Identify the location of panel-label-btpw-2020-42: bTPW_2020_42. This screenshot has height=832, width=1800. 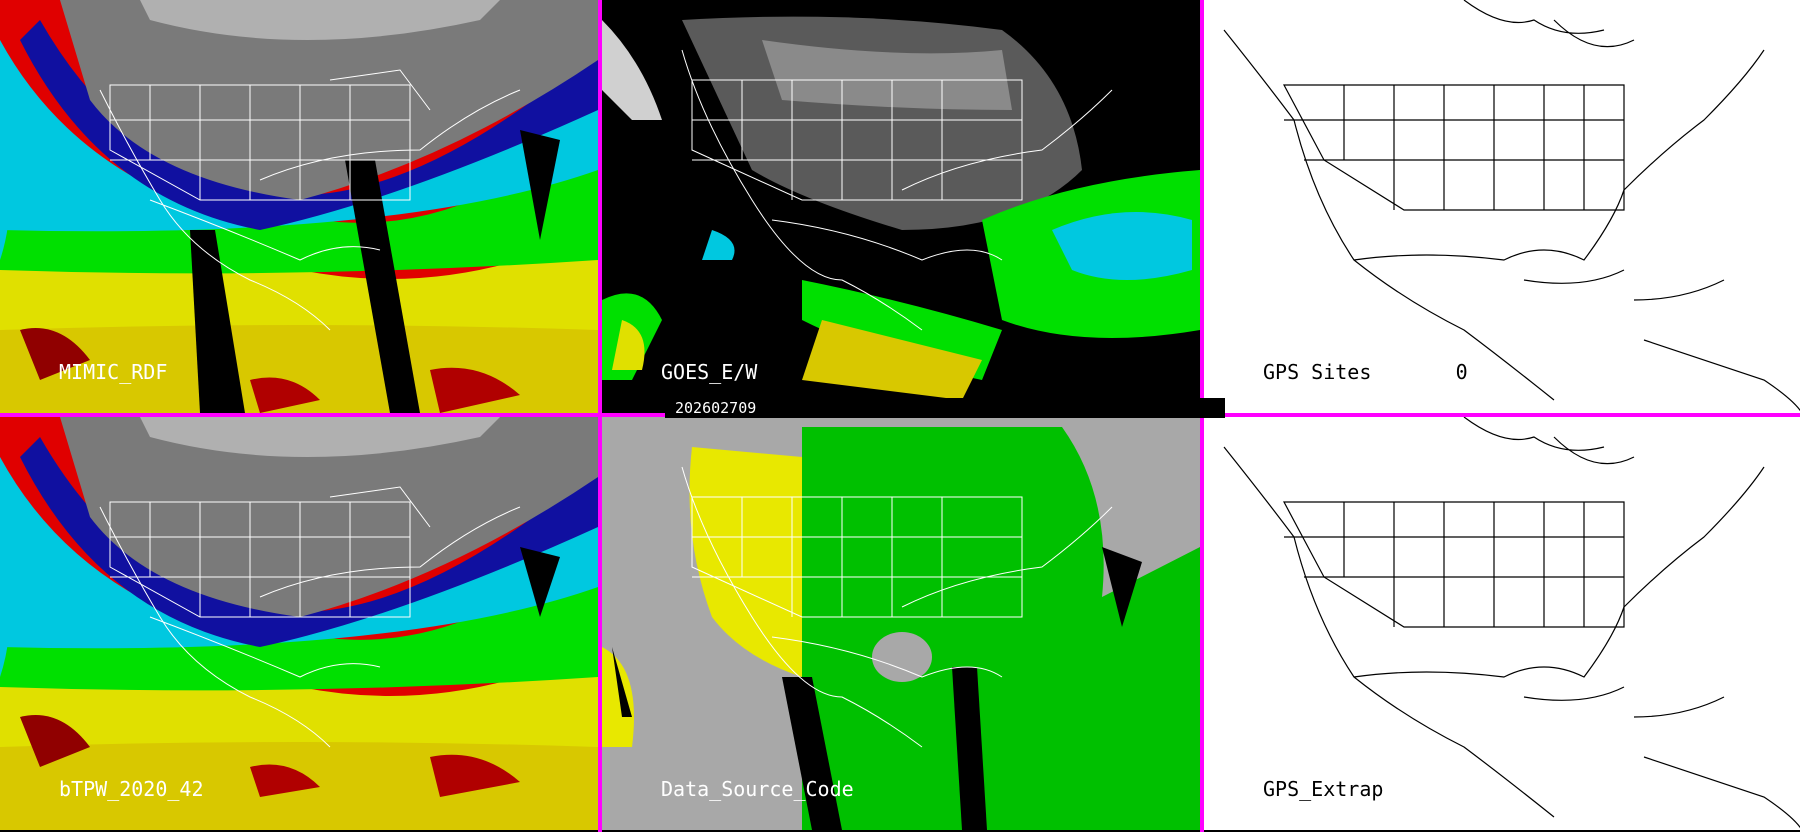
(131, 789).